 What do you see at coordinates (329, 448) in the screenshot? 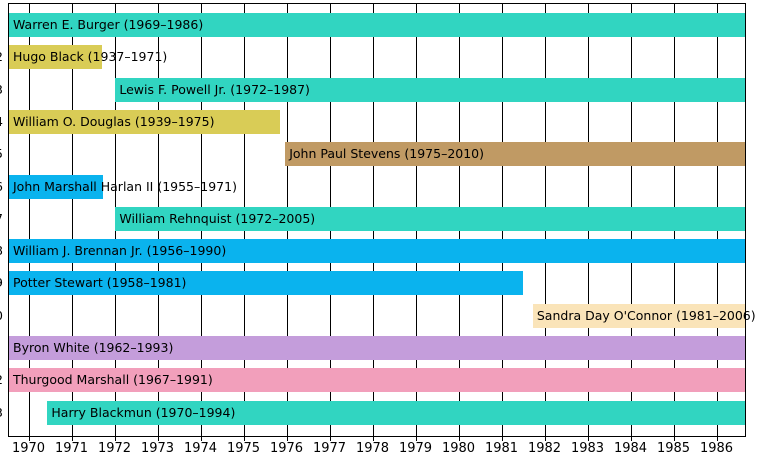
I see `x-tick-label: 1977` at bounding box center [329, 448].